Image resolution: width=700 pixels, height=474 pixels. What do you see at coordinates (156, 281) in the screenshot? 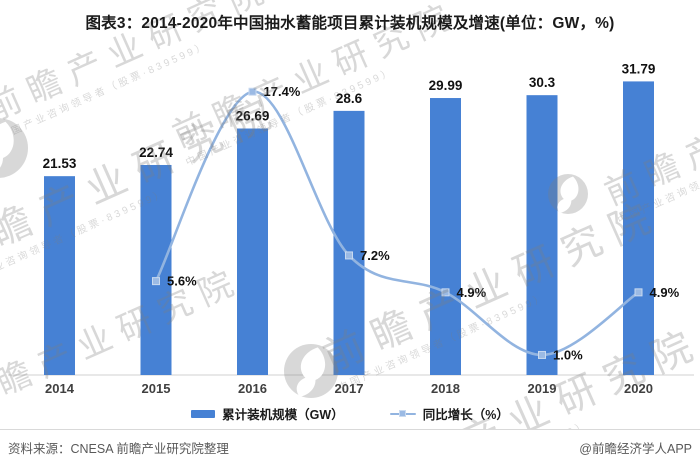
I see `line-marker-2015` at bounding box center [156, 281].